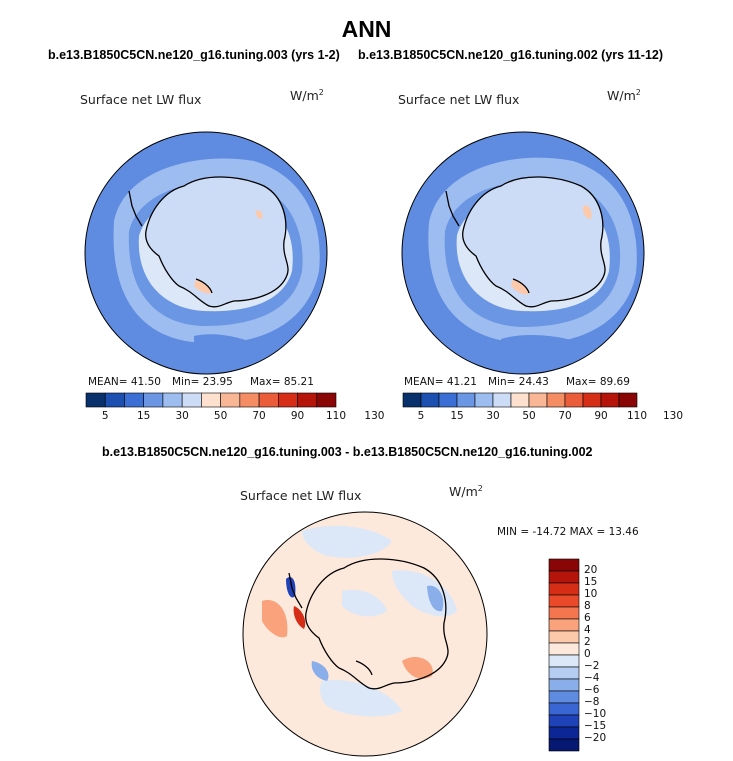 The width and height of the screenshot is (733, 761). I want to click on right-colorbar-labels: 5 15 30 50 70 90 110 130, so click(543, 417).